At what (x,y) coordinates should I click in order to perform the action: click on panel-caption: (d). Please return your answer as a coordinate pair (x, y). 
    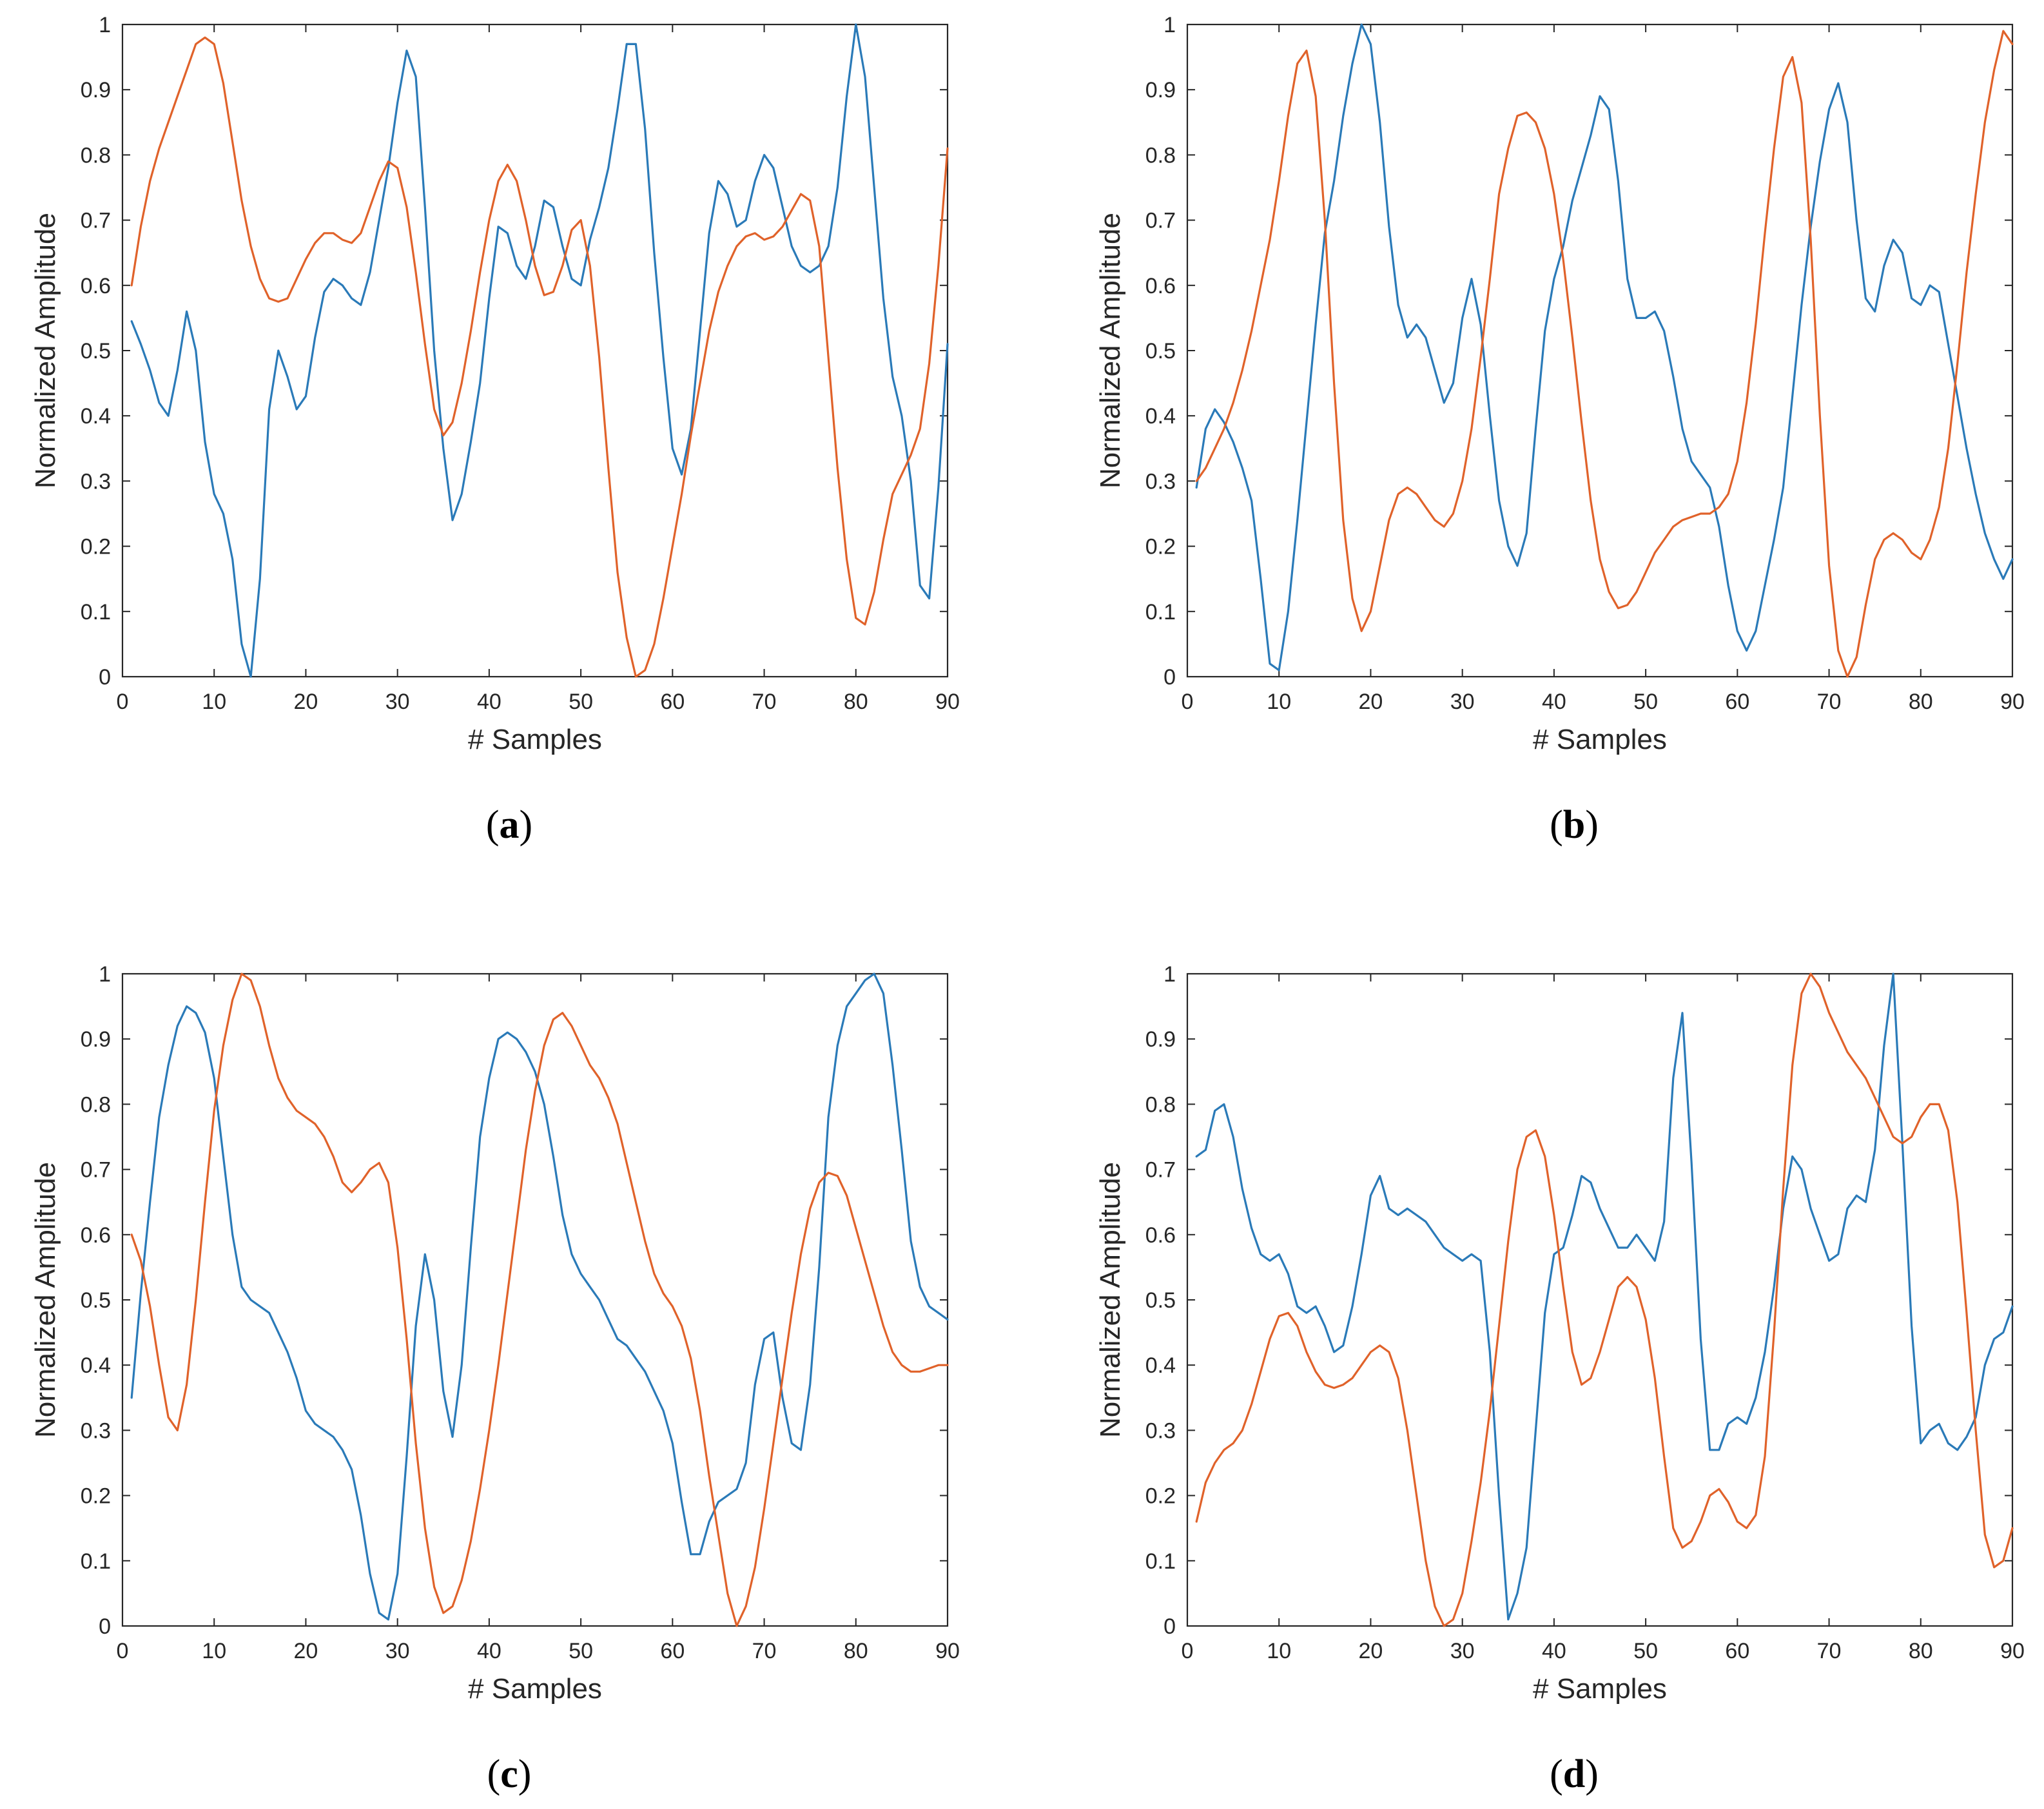
    Looking at the image, I should click on (1575, 1774).